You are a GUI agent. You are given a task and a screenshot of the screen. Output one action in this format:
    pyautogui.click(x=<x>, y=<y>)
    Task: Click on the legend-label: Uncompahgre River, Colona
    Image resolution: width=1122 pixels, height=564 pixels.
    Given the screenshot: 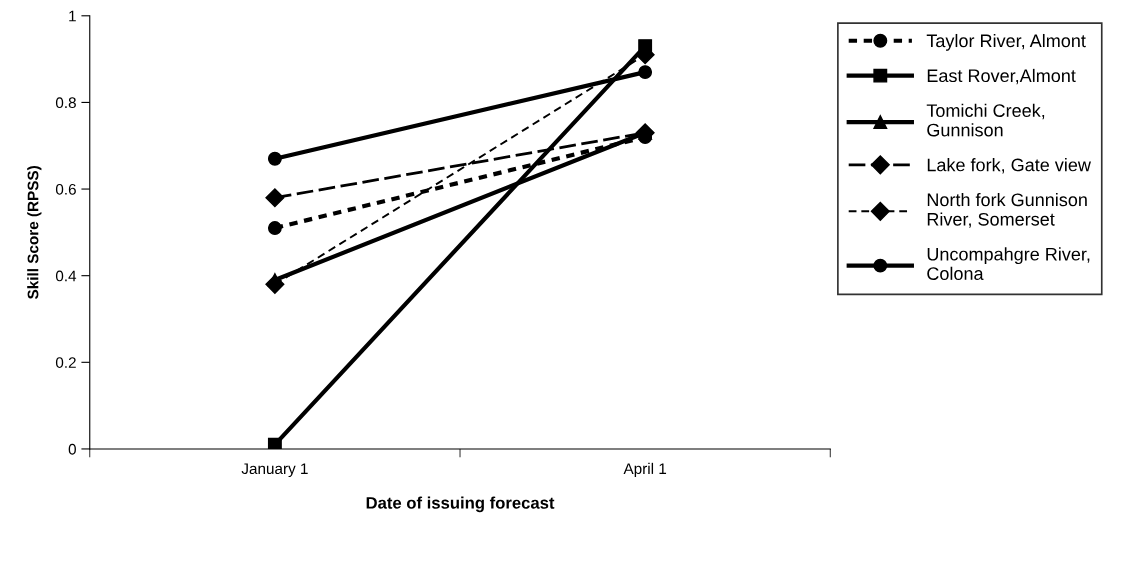 What is the action you would take?
    pyautogui.click(x=1008, y=263)
    